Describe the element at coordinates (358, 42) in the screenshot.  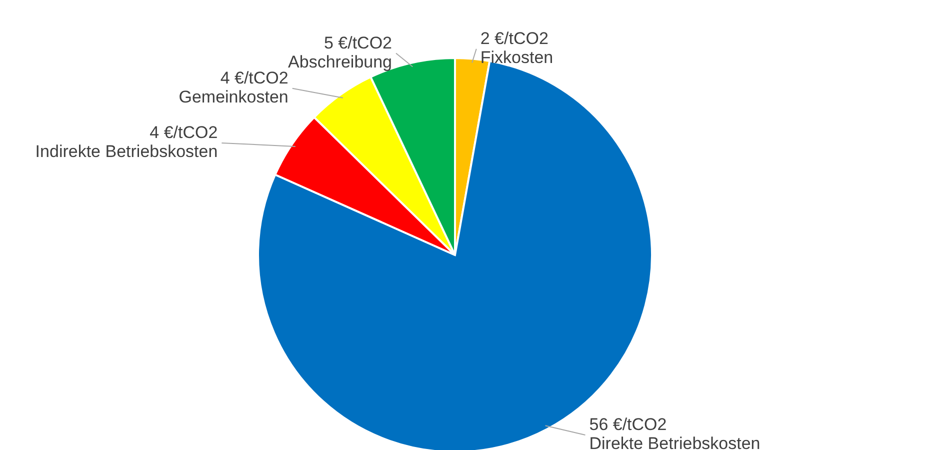
I see `data-label: 5 €/tCO2` at that location.